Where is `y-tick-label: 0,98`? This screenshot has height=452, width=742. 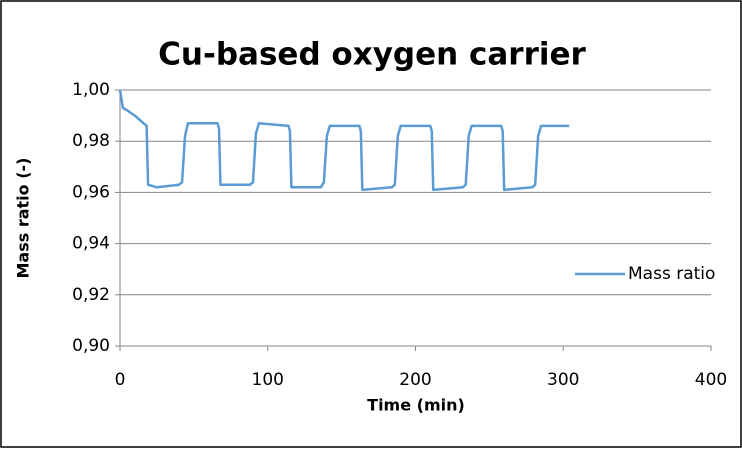 y-tick-label: 0,98 is located at coordinates (91, 141).